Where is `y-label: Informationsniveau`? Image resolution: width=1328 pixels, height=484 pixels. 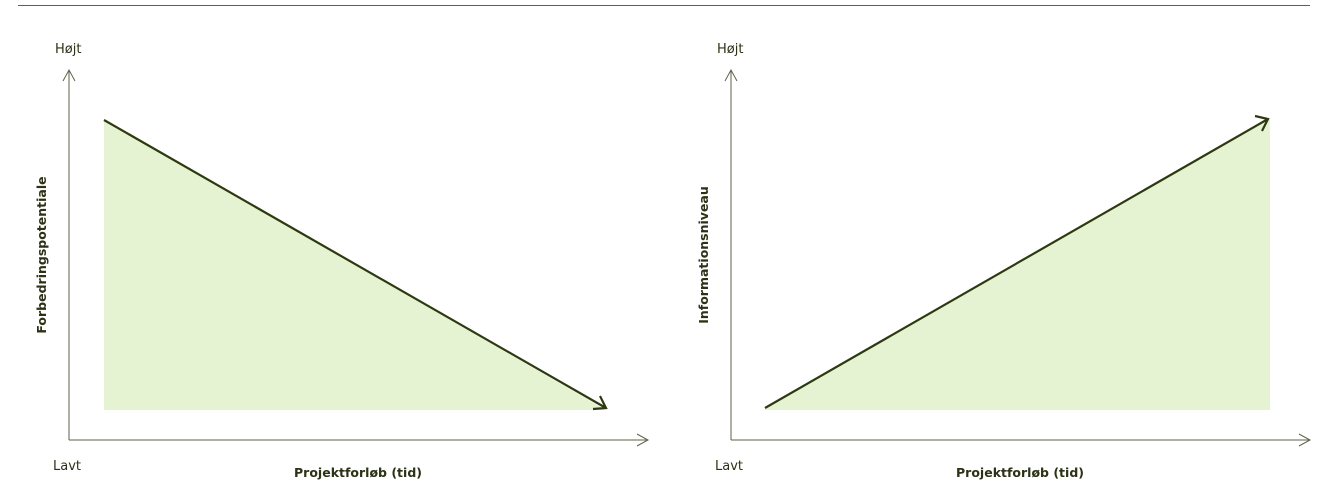
y-label: Informationsniveau is located at coordinates (703, 255).